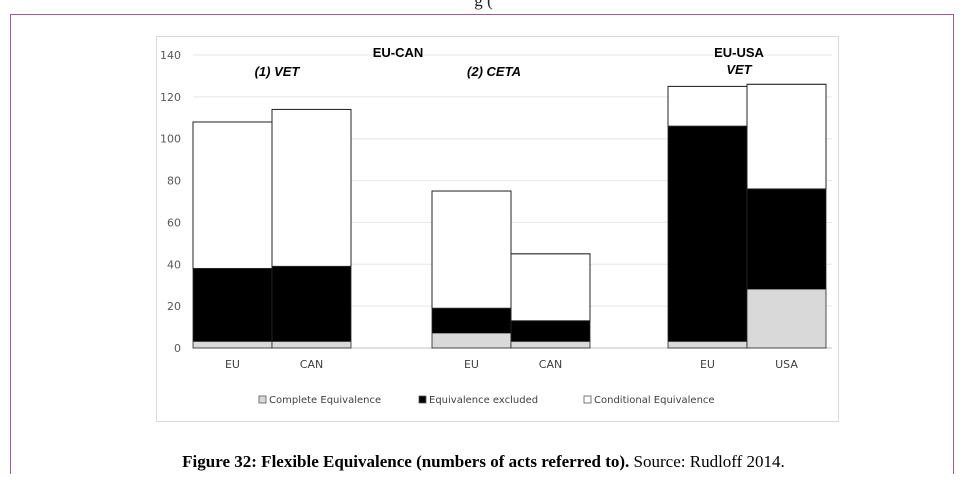  What do you see at coordinates (174, 264) in the screenshot?
I see `y-tick-label: 40` at bounding box center [174, 264].